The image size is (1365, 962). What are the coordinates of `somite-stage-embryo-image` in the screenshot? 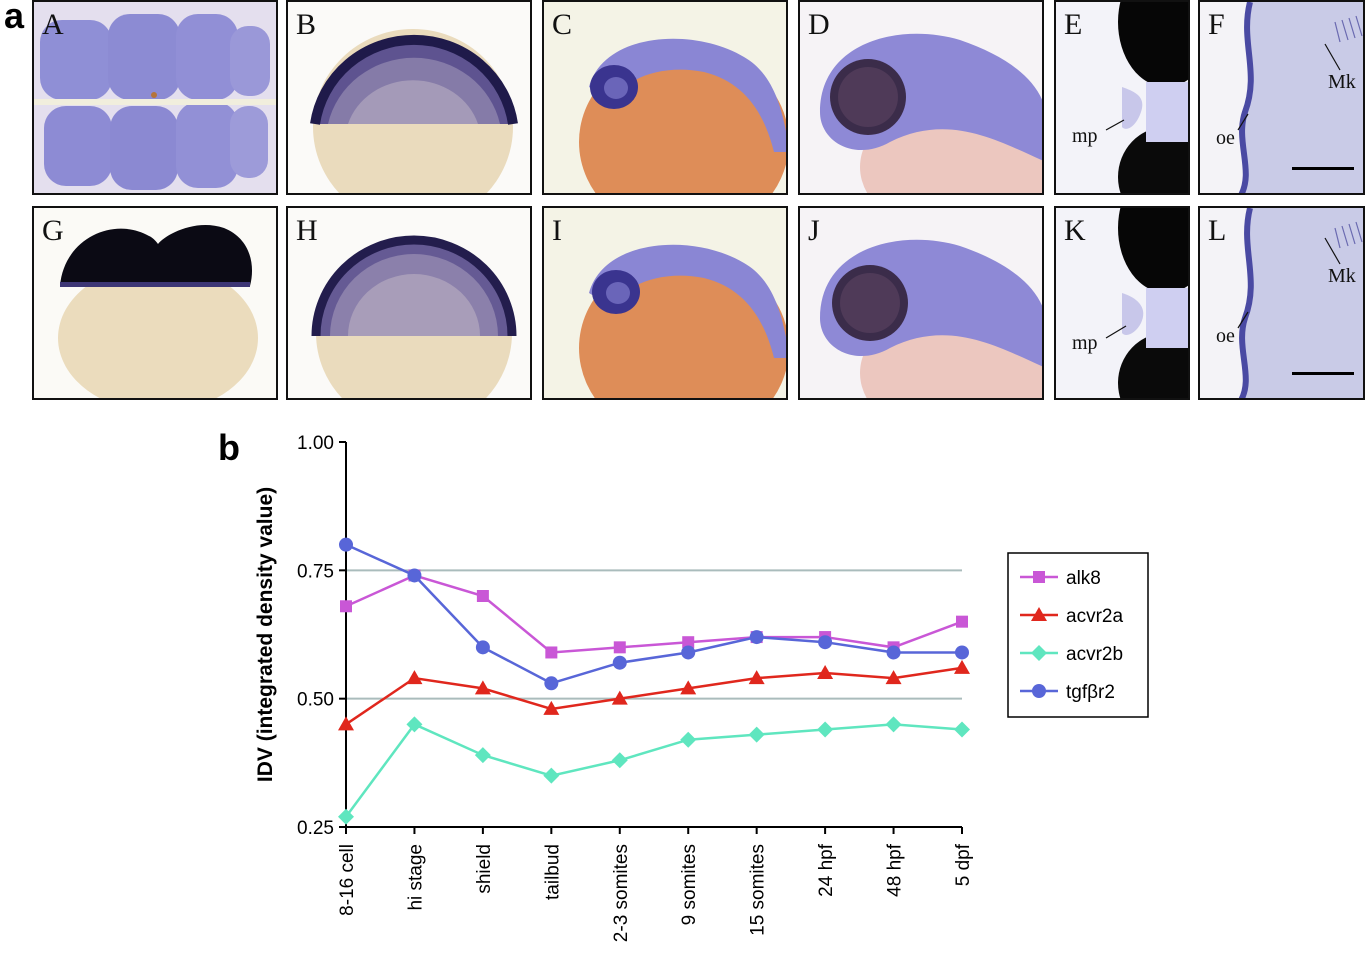 It's located at (665, 97).